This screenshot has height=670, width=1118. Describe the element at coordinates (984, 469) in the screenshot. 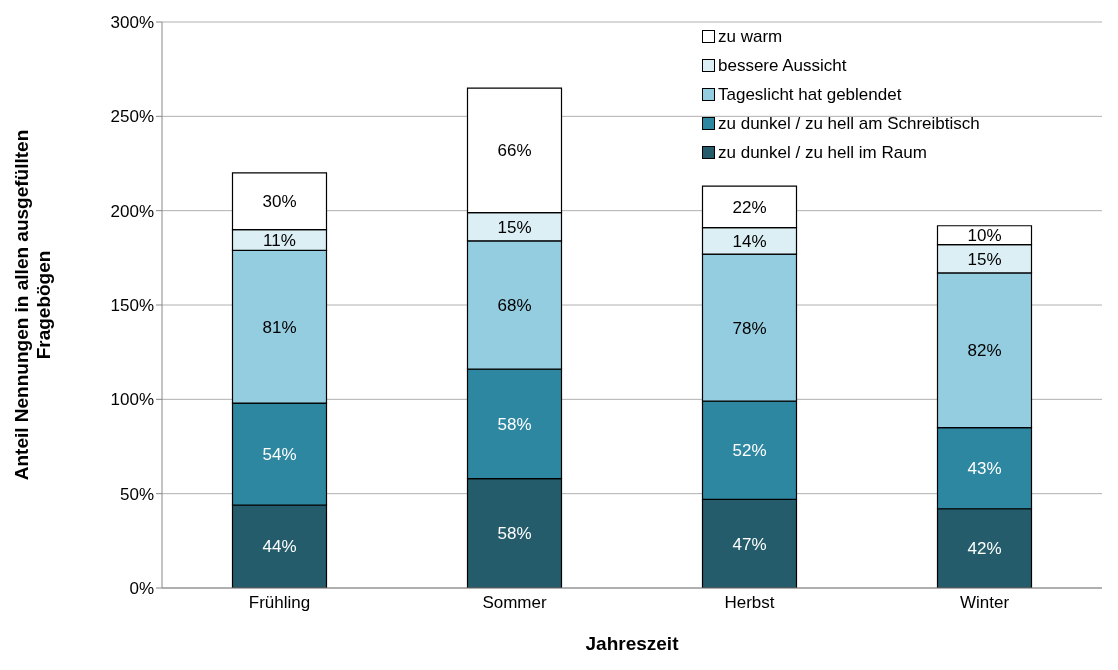

I see `data-label: 43%` at that location.